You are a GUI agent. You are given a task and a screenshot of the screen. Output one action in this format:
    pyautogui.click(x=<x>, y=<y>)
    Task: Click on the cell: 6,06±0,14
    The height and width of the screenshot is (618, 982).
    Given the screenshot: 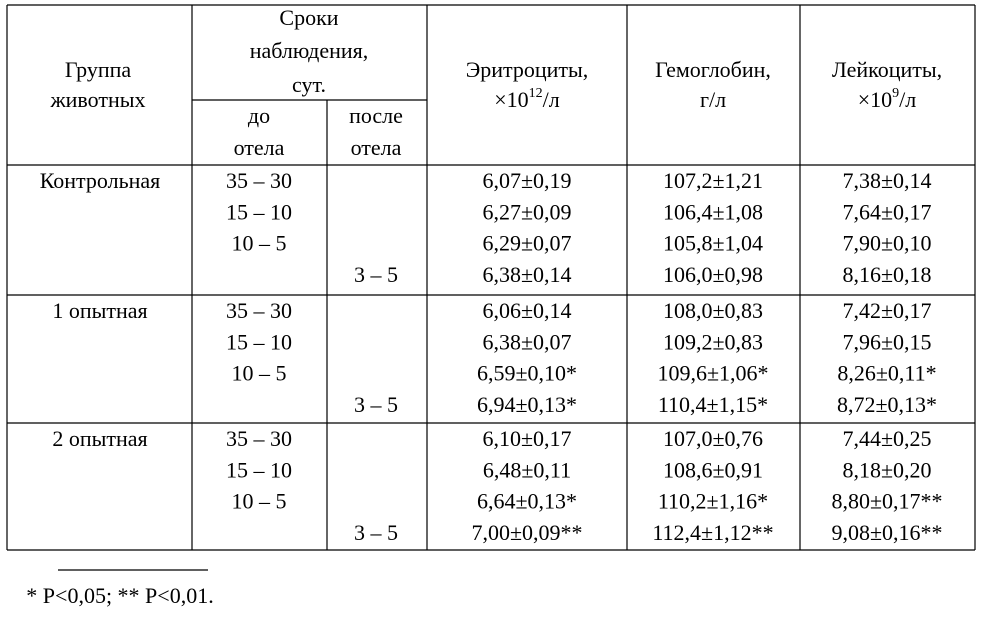 What is the action you would take?
    pyautogui.click(x=526, y=310)
    